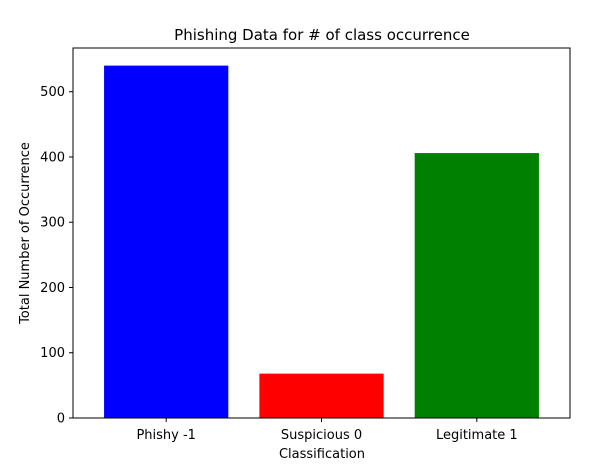  What do you see at coordinates (321, 435) in the screenshot?
I see `x-tick-label: Suspicious 0` at bounding box center [321, 435].